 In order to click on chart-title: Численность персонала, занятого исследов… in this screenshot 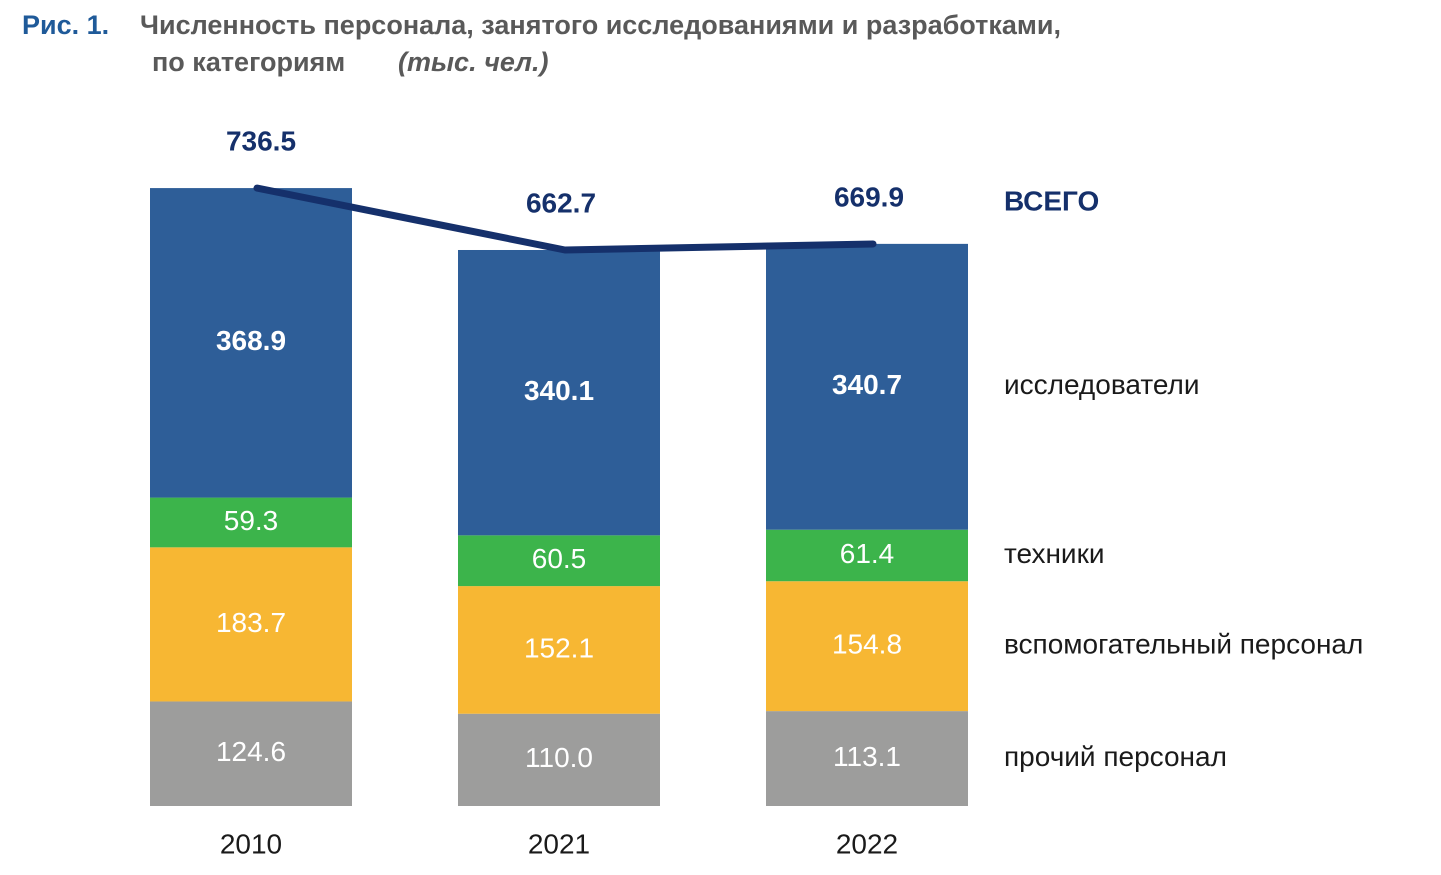, I will do `click(600, 25)`.